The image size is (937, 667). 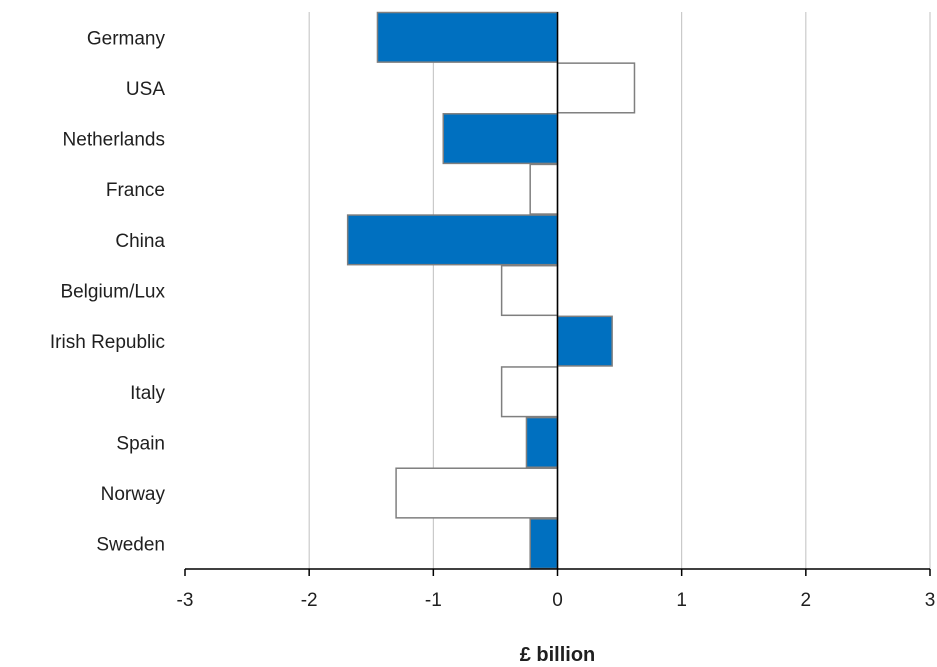 I want to click on bar-germany, so click(x=467, y=37).